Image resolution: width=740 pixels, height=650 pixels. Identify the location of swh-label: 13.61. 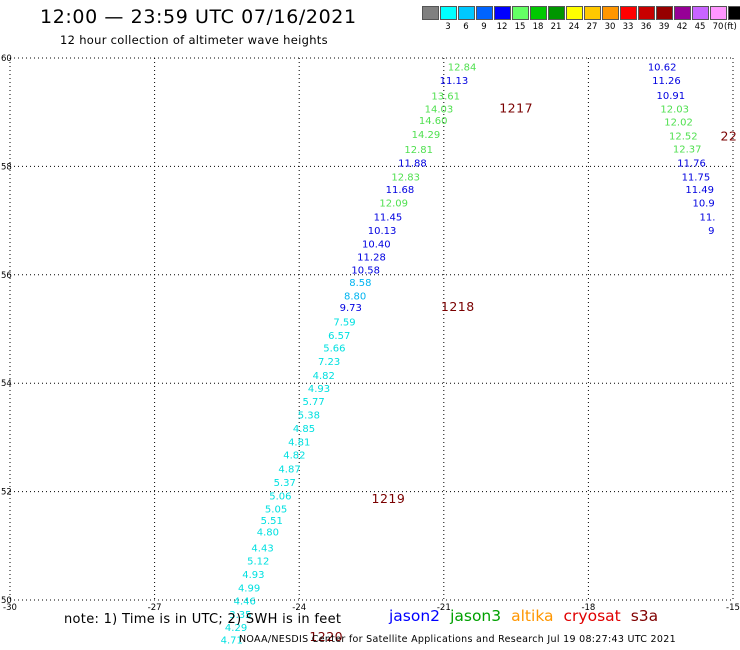
(445, 96).